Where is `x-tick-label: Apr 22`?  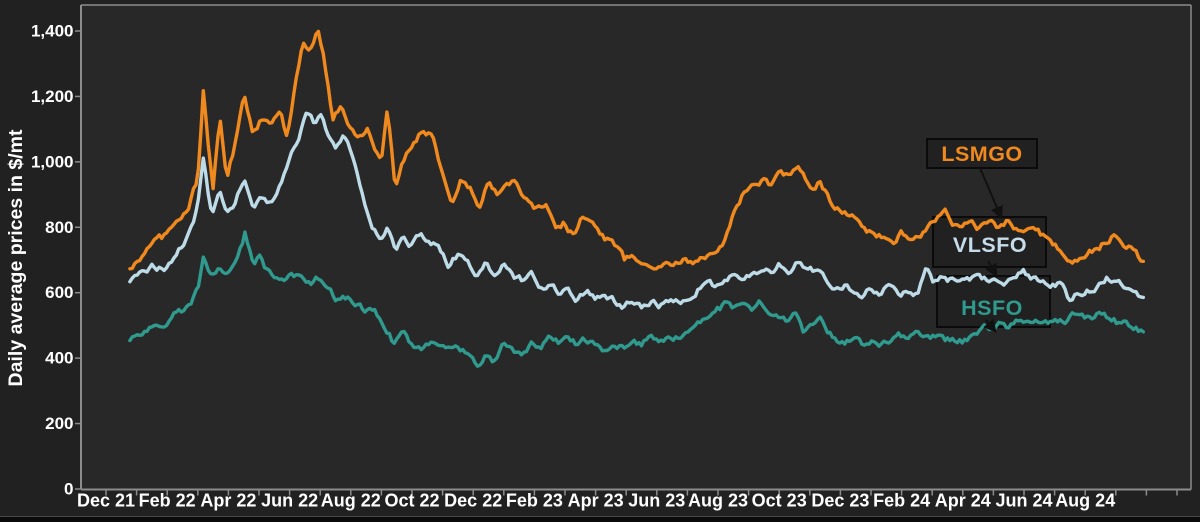
x-tick-label: Apr 22 is located at coordinates (228, 501).